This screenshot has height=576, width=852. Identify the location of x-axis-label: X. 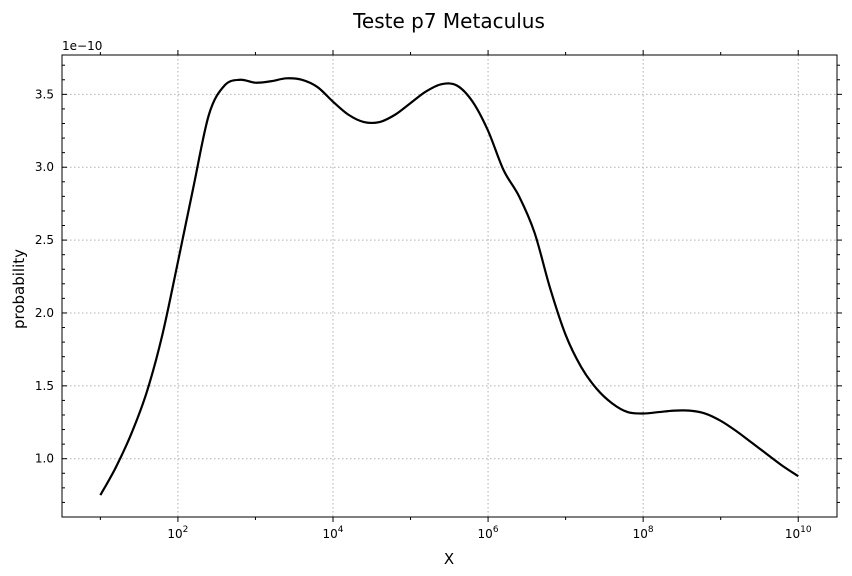
(449, 559).